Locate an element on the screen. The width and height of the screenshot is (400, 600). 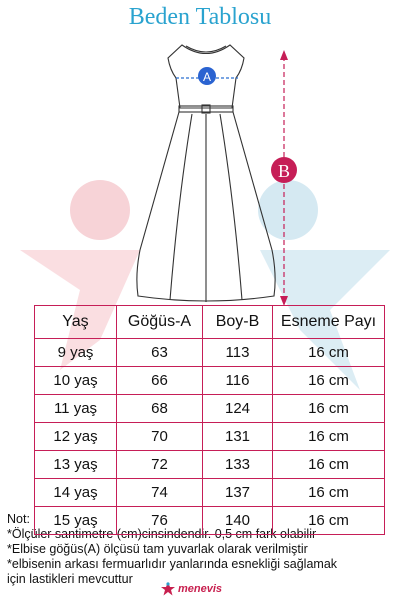
notes-heading: Not: is located at coordinates (18, 519).